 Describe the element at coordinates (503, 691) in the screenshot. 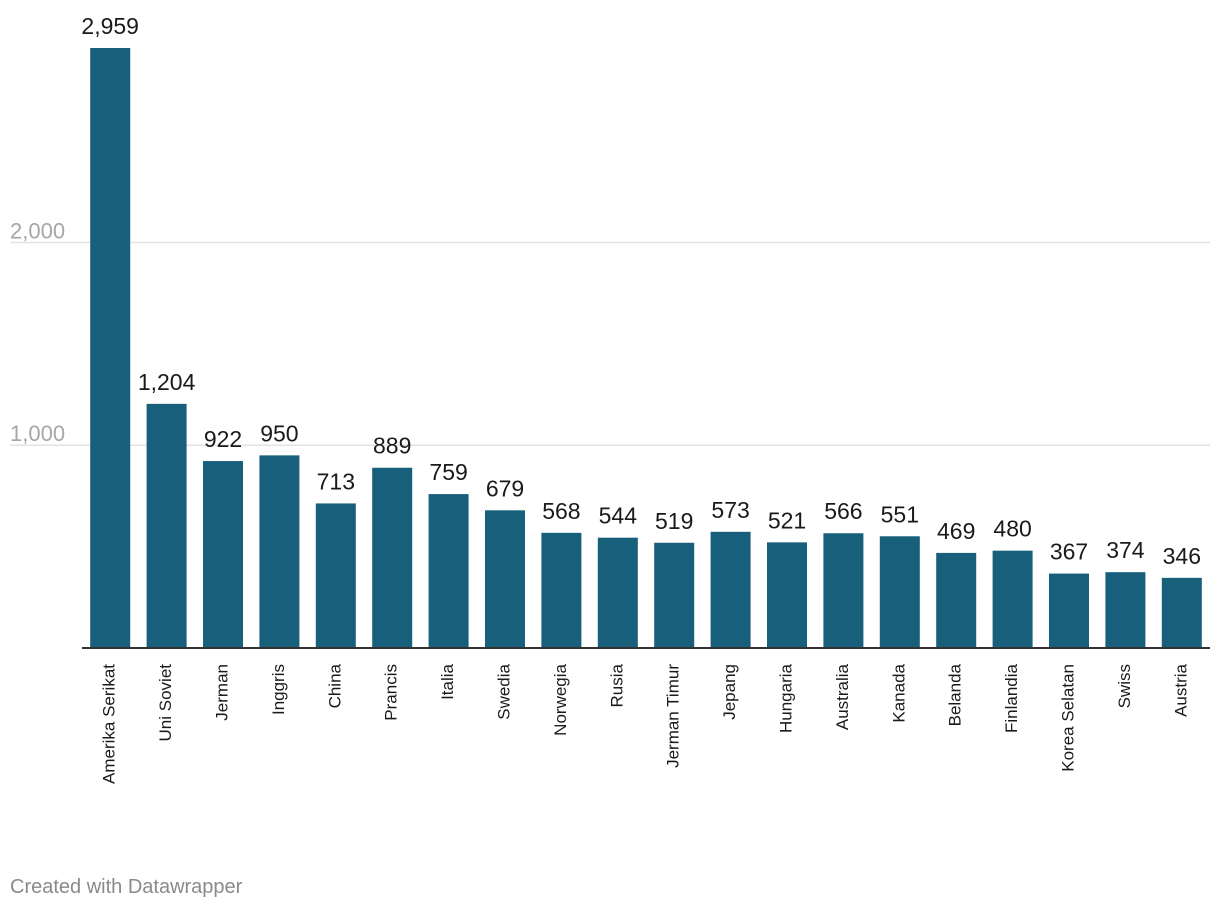

I see `x-category-label: Swedia` at that location.